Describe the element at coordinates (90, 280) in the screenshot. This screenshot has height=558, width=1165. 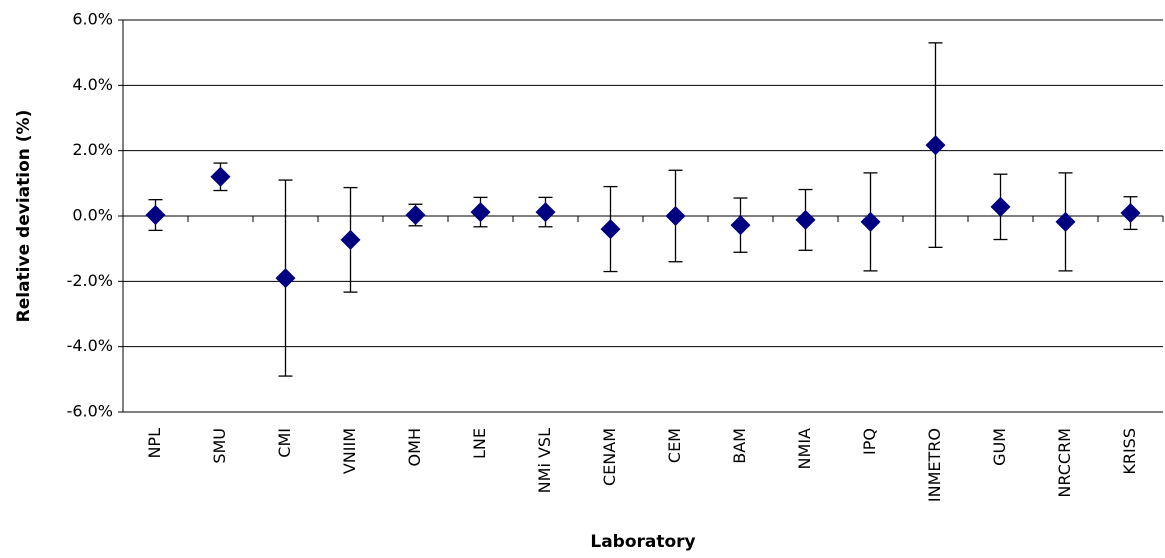
I see `y-tick-label: -2.0%` at that location.